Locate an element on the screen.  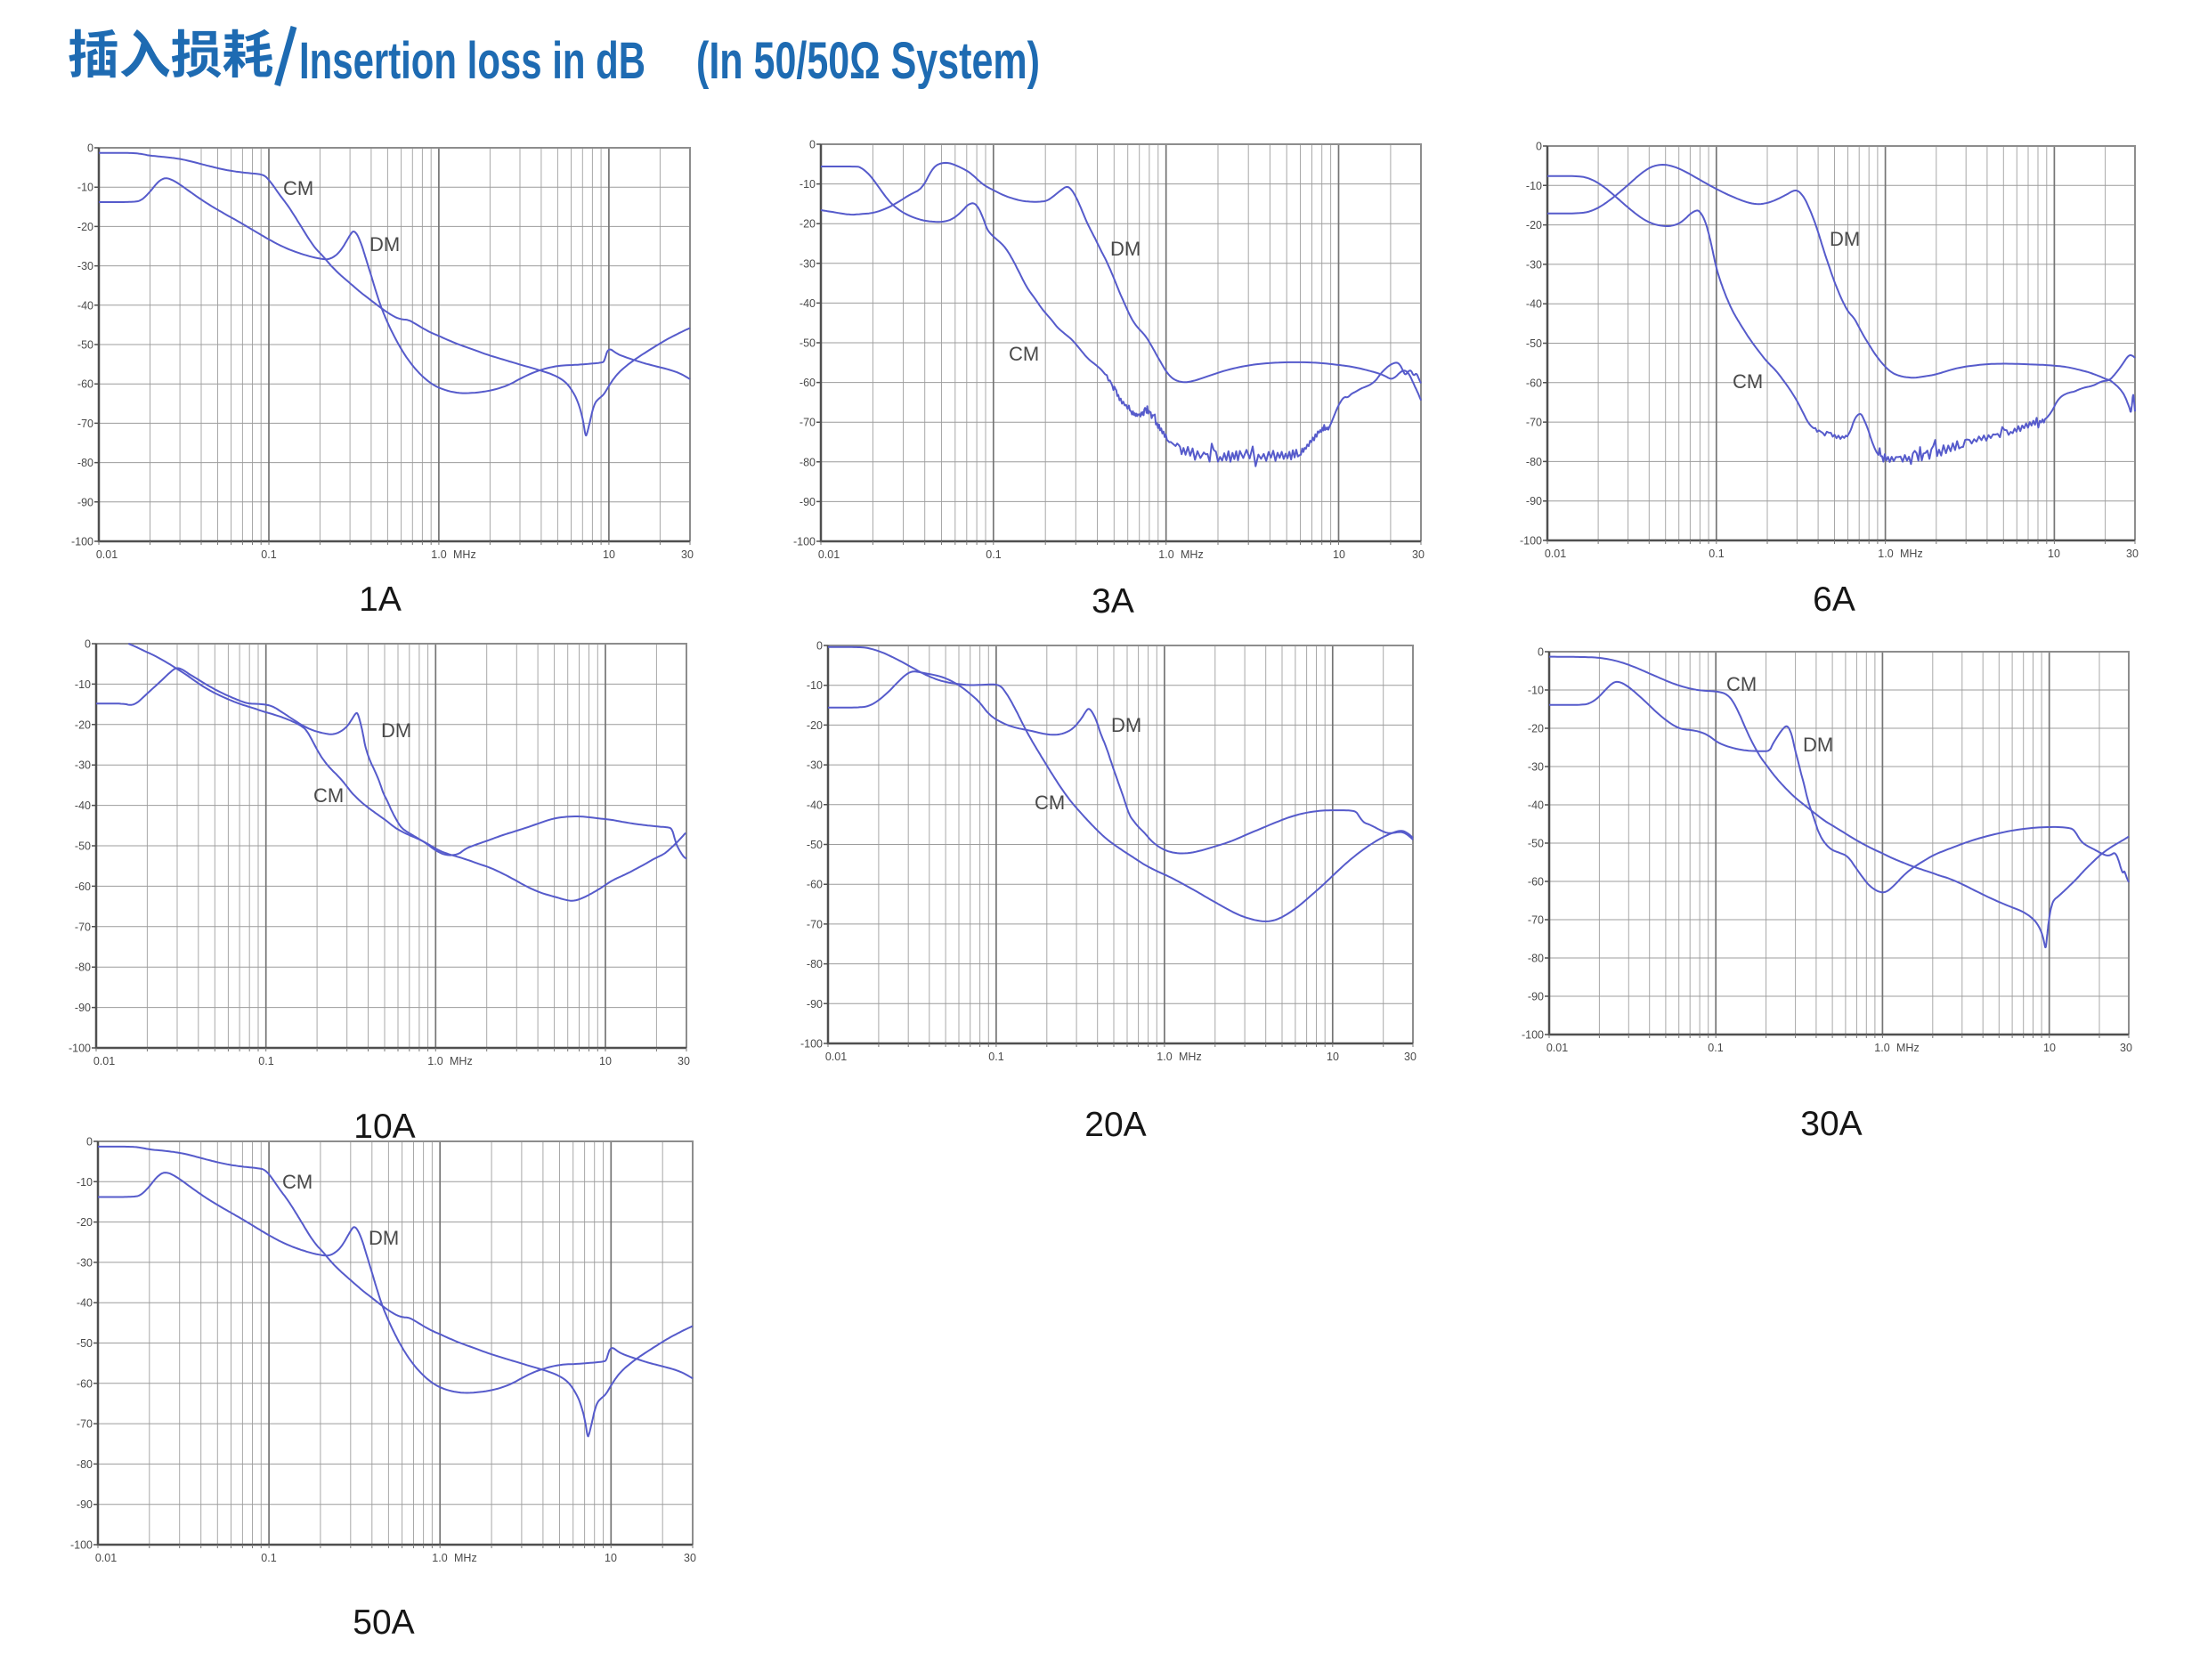
svg-text: 3A is located at coordinates (1113, 601).